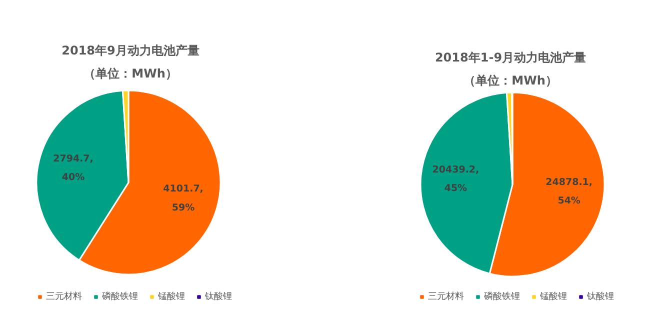 Image resolution: width=646 pixels, height=325 pixels. Describe the element at coordinates (510, 57) in the screenshot. I see `chart-title: 2018年1-9月动力电池产量` at that location.